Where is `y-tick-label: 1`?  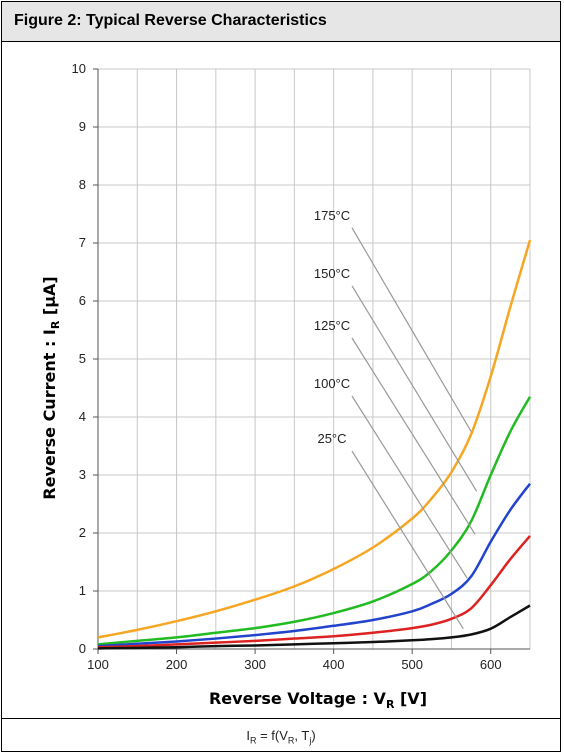
y-tick-label: 1 is located at coordinates (82, 590).